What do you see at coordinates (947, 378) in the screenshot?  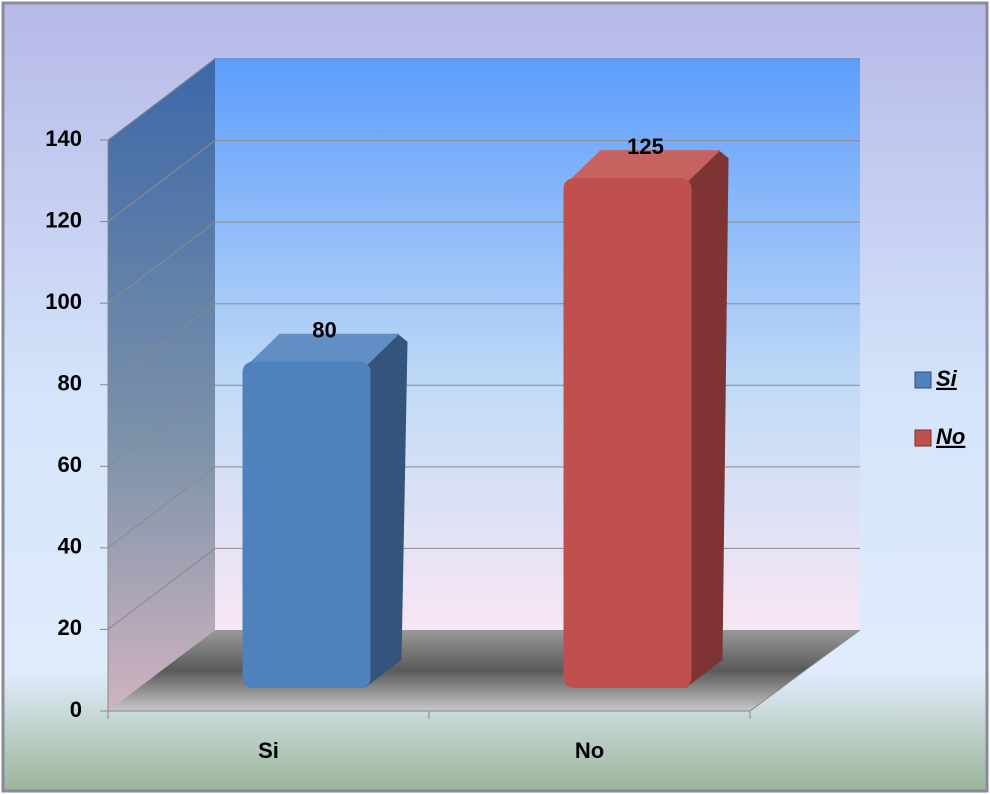 I see `legend-label: Si` at bounding box center [947, 378].